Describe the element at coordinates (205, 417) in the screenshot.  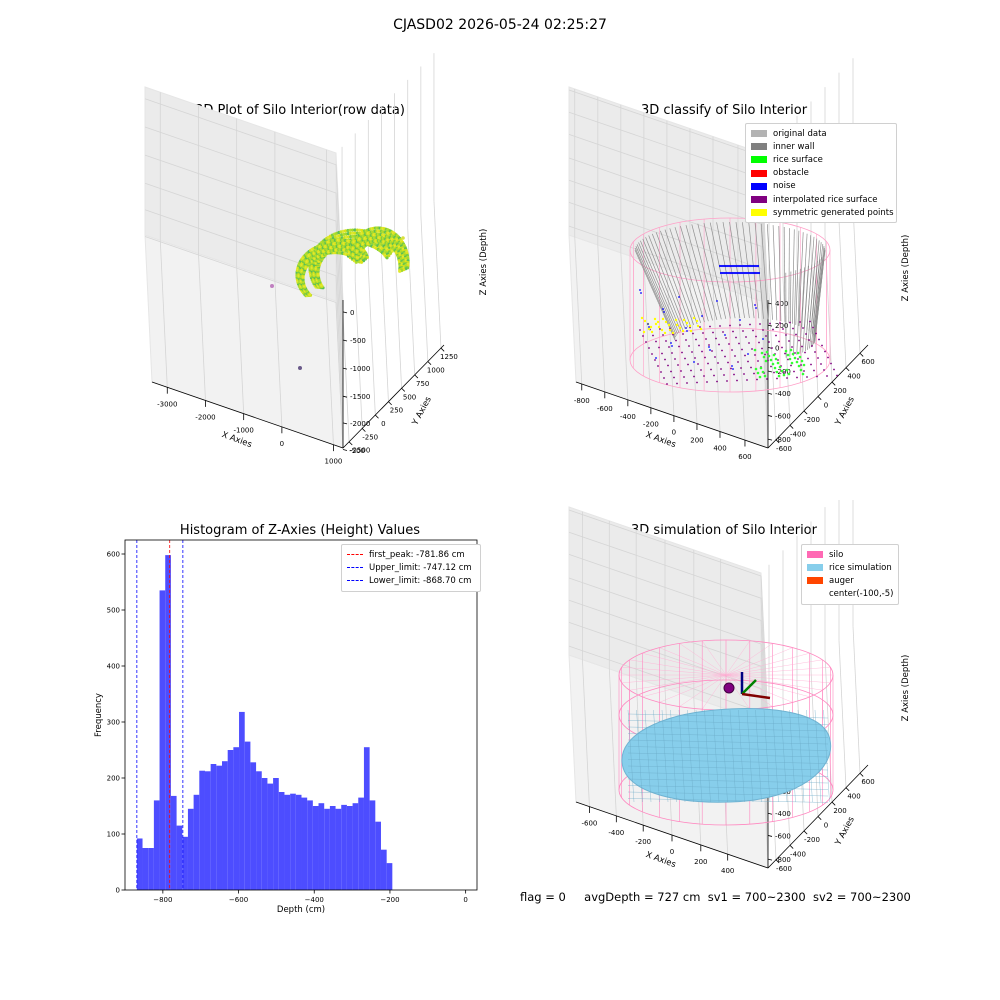
I see `raw-x-tick-label: -2000` at that location.